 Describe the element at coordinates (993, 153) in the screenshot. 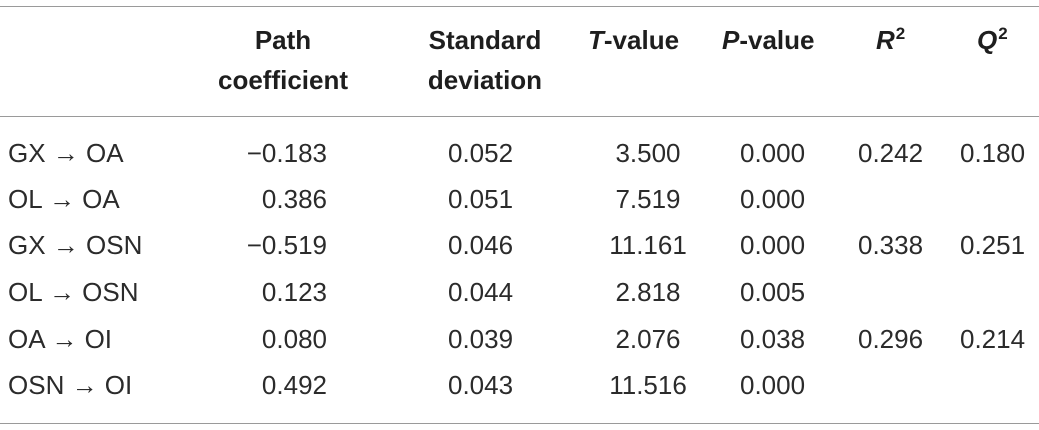

I see `row-q-squared: 0.180` at that location.